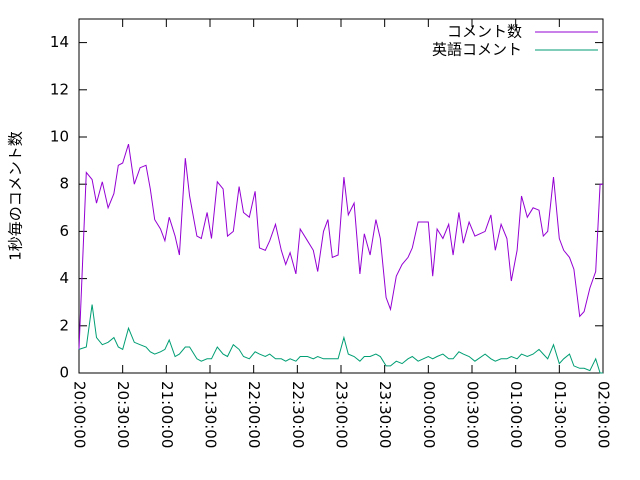 Image resolution: width=640 pixels, height=480 pixels. What do you see at coordinates (64, 278) in the screenshot?
I see `y-tick-label: 4` at bounding box center [64, 278].